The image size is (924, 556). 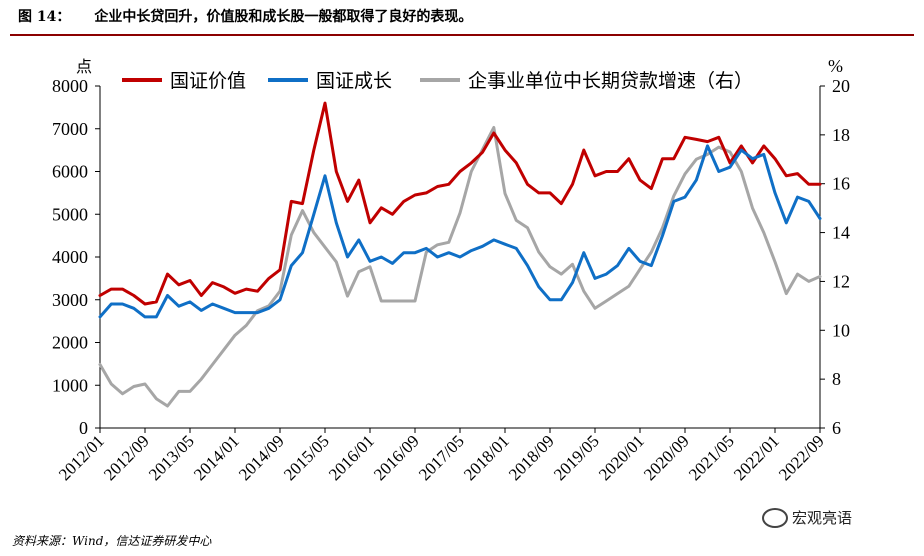 I want to click on x-tick-label: 2020/01, so click(x=621, y=457).